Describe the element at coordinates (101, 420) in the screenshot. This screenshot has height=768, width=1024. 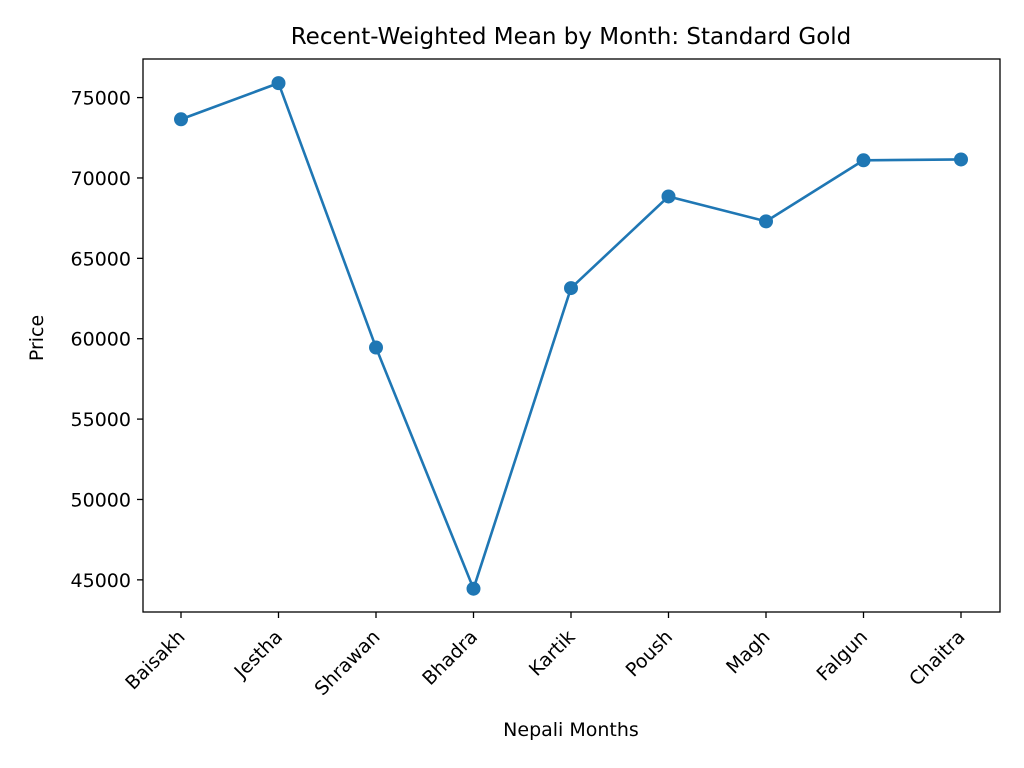
I see `y-tick-label: 55000` at that location.